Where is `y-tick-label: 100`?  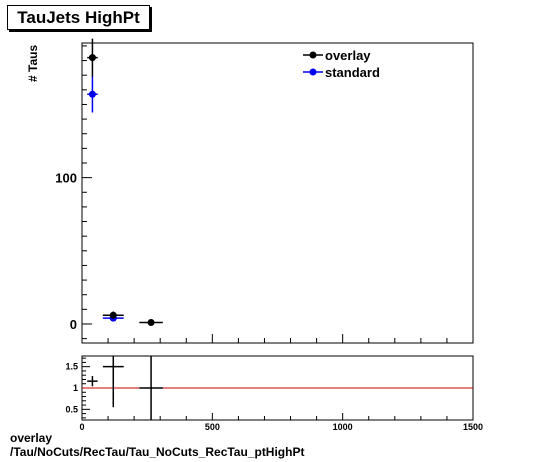 y-tick-label: 100 is located at coordinates (66, 178).